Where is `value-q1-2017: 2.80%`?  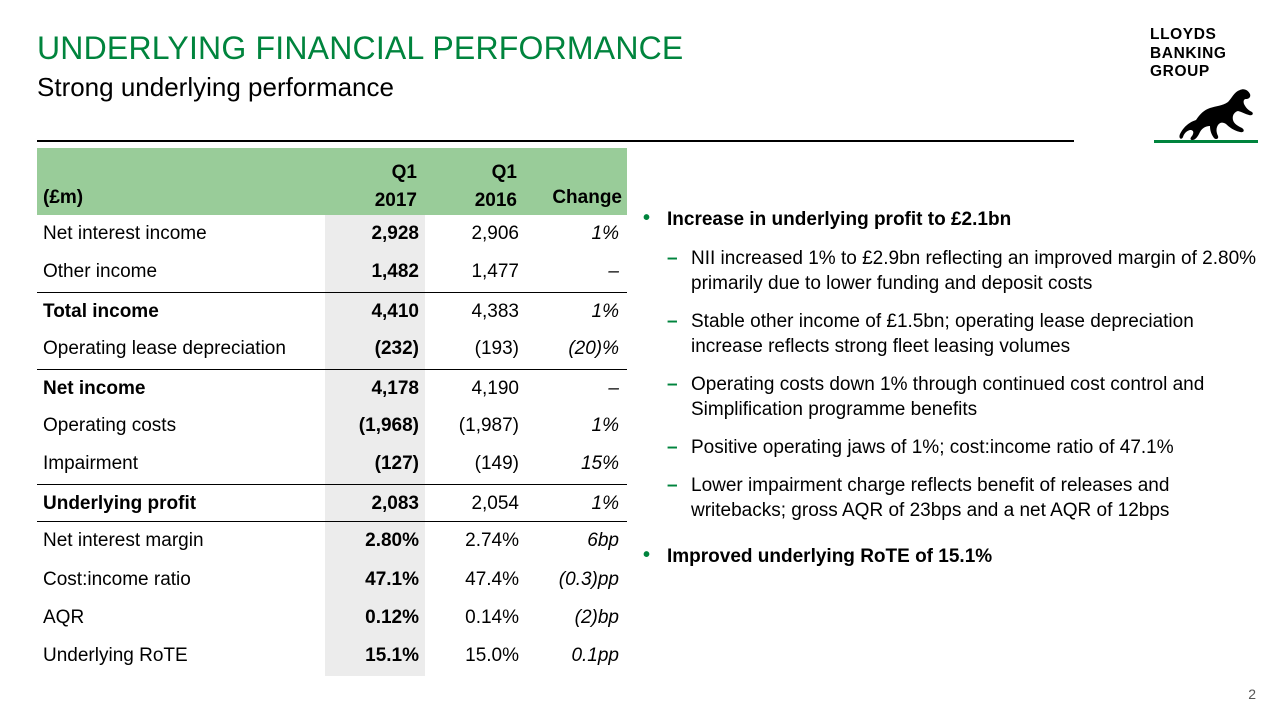 value-q1-2017: 2.80% is located at coordinates (375, 541).